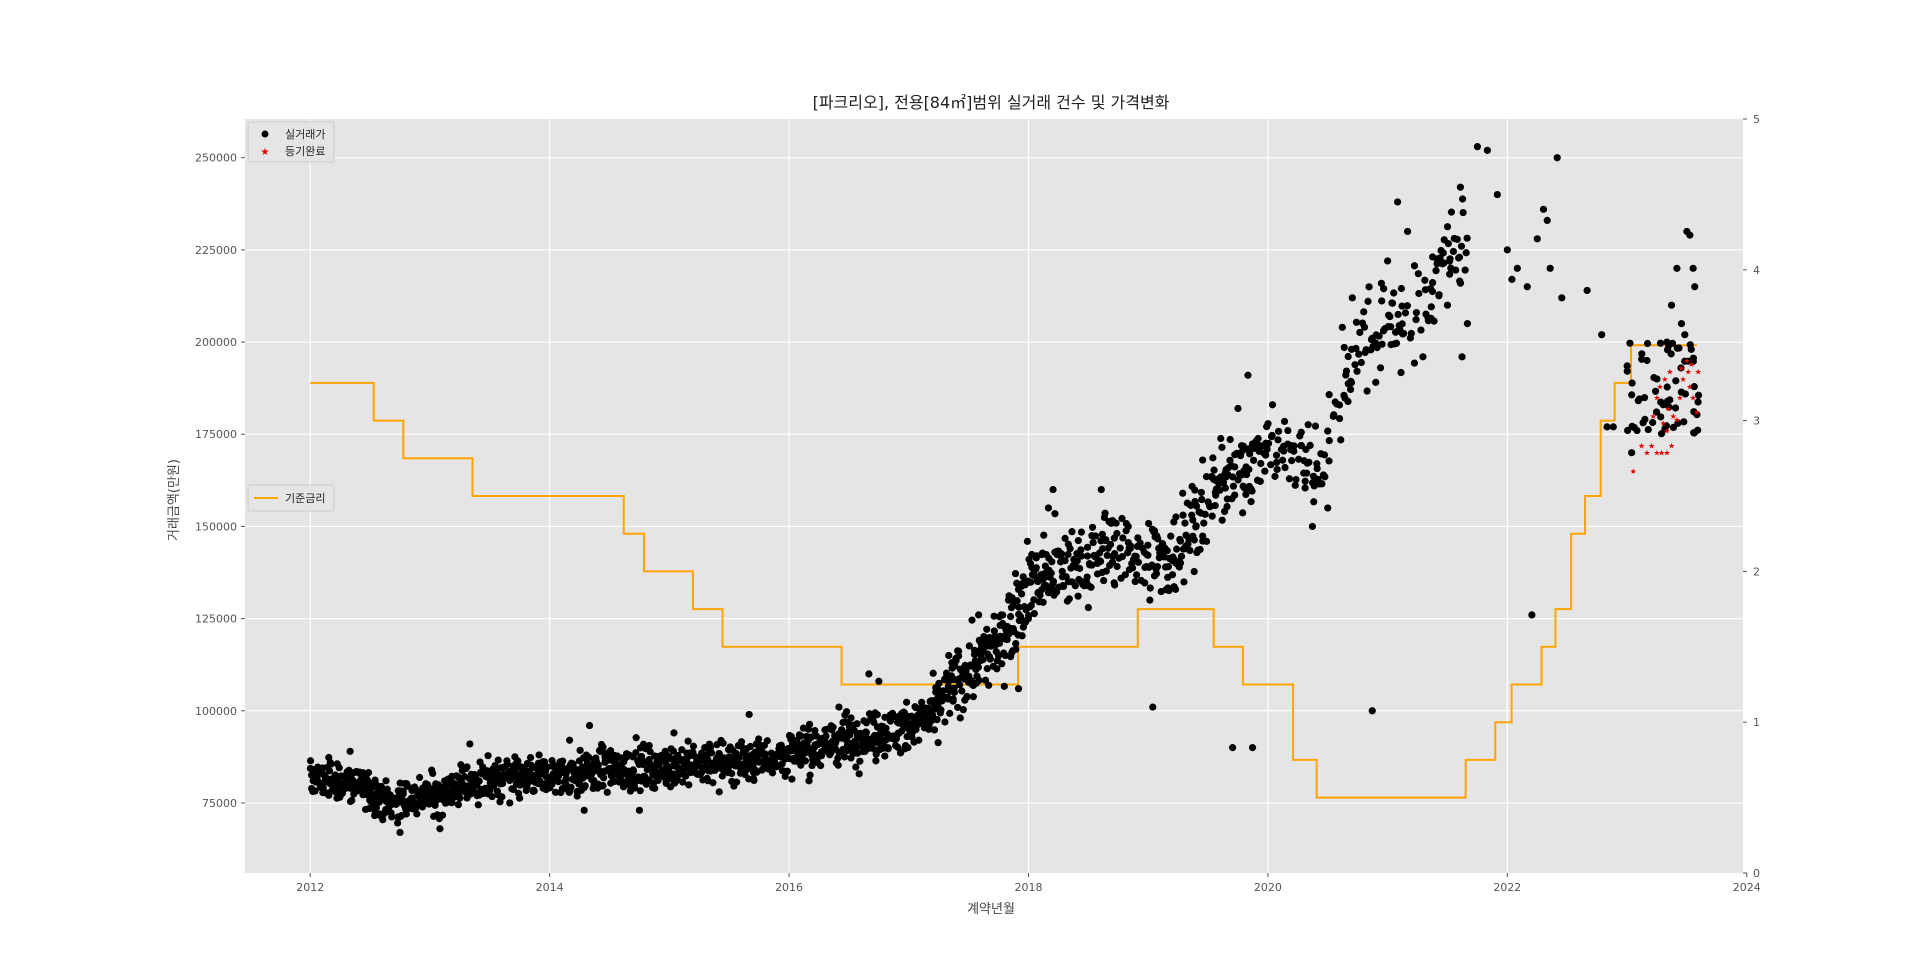  I want to click on legend-label-registered: 등기완료, so click(305, 151).